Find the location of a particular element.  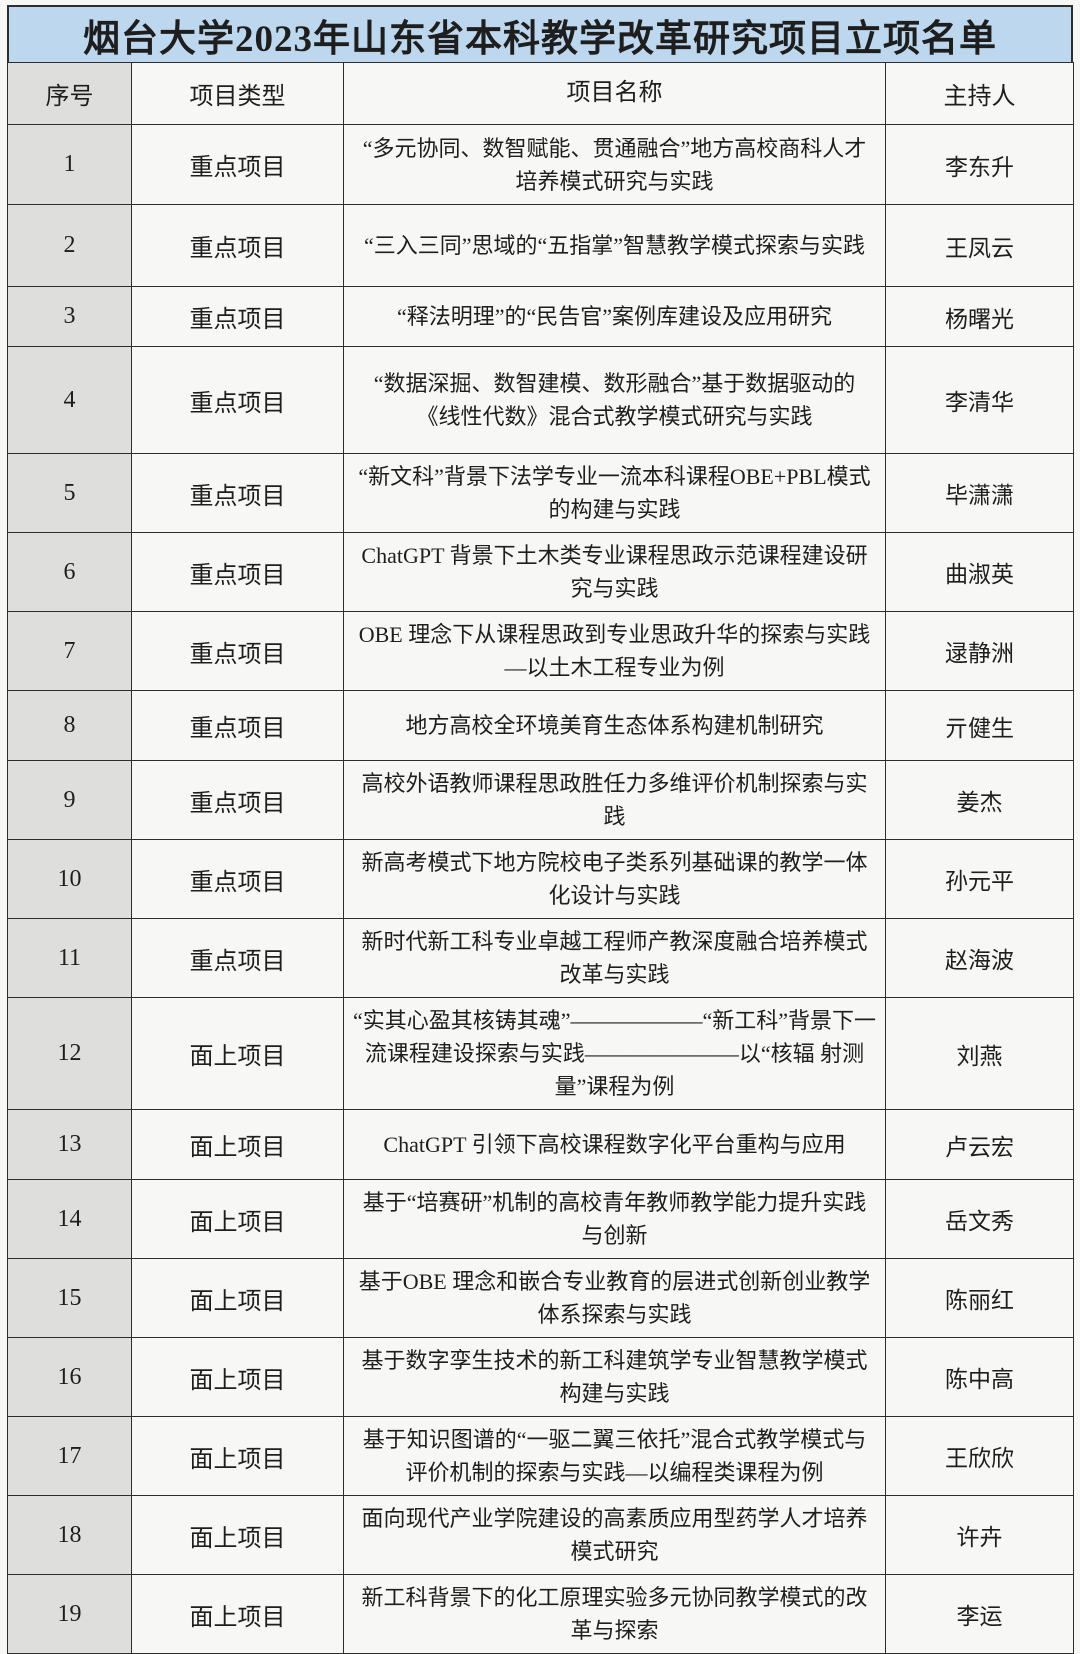

leader-cell: 孙元平 is located at coordinates (979, 879).